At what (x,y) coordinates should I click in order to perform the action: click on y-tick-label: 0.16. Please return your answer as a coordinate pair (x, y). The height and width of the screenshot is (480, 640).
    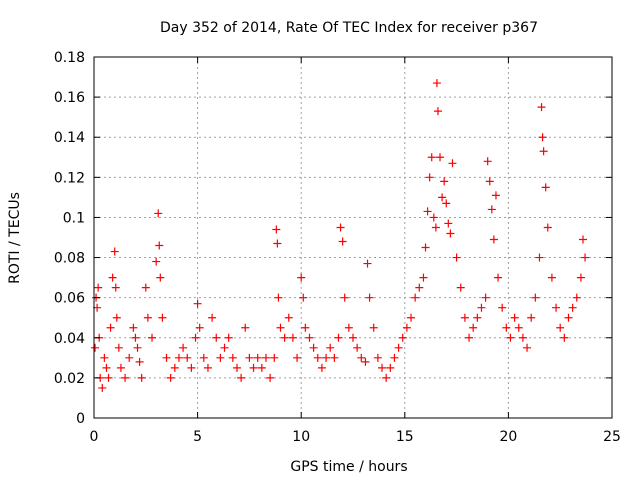
    Looking at the image, I should click on (69, 98).